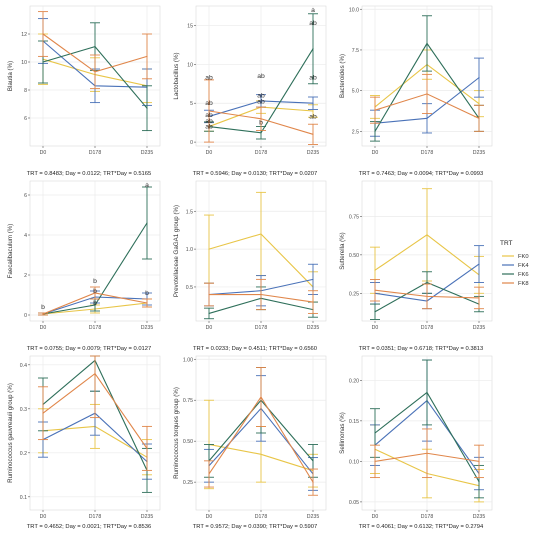 This screenshot has width=550, height=538. Describe the element at coordinates (190, 26) in the screenshot. I see `y-tick-label: 15` at that location.